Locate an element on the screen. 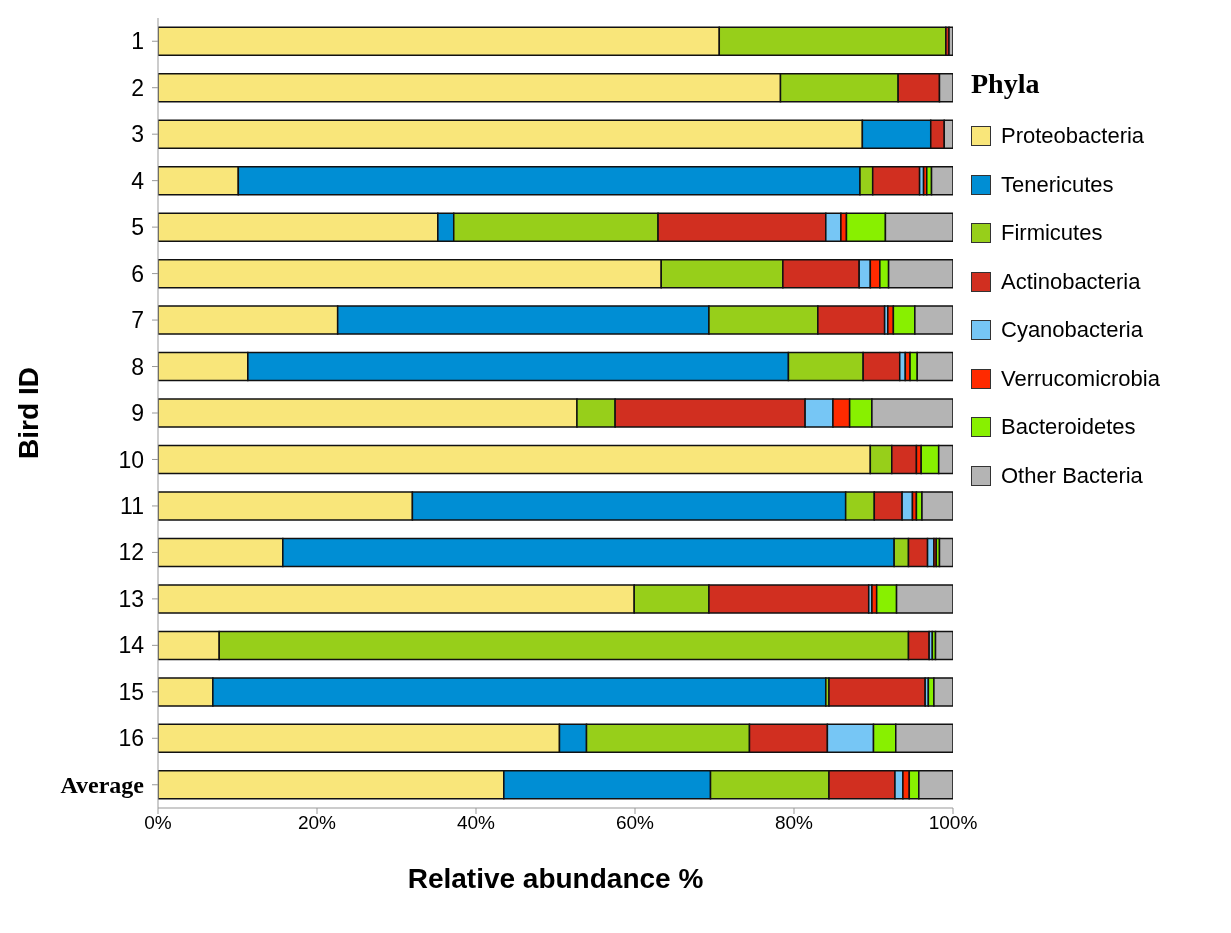 Image resolution: width=1231 pixels, height=933 pixels. y-tick-label: Average is located at coordinates (102, 785).